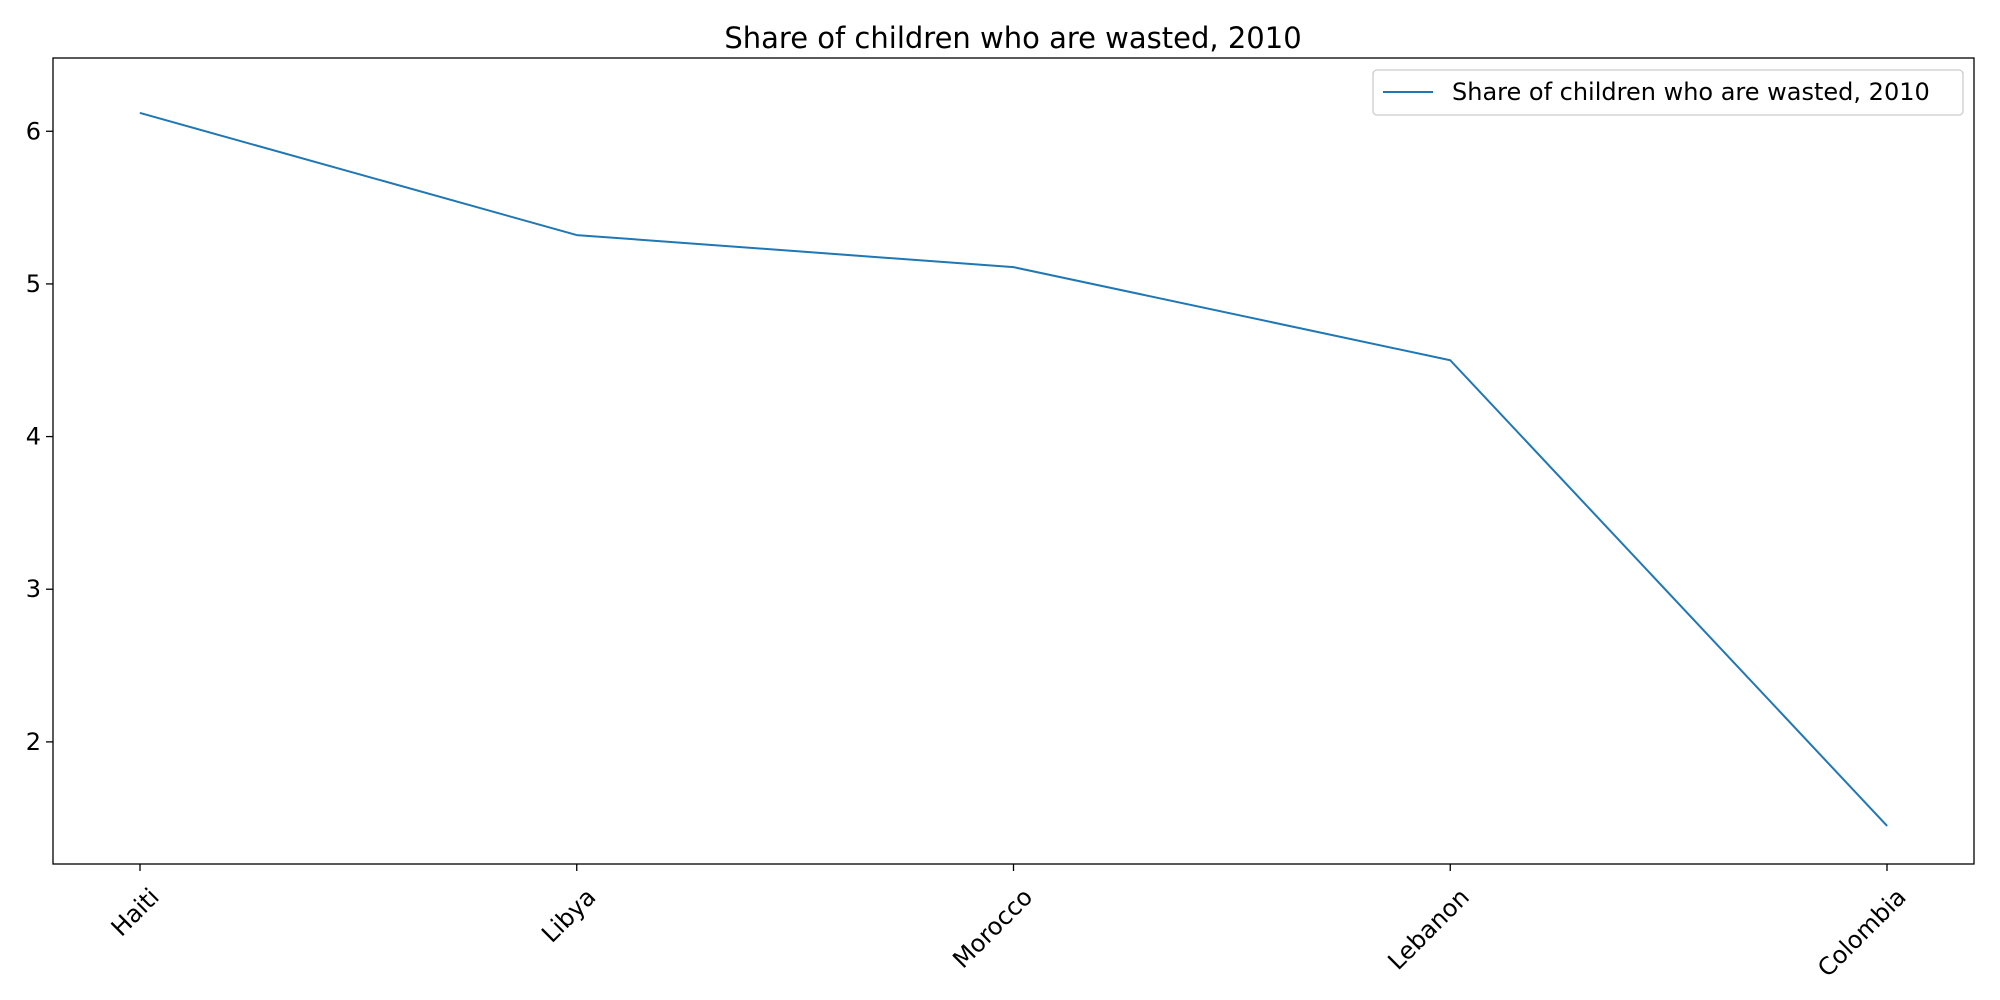 The image size is (2000, 1000). I want to click on y-tick-label: 5, so click(33, 284).